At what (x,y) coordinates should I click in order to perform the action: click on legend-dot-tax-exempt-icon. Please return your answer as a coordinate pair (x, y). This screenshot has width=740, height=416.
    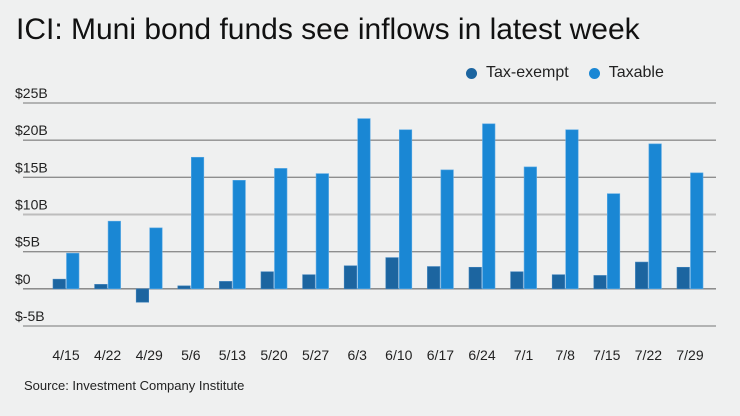
    Looking at the image, I should click on (471, 73).